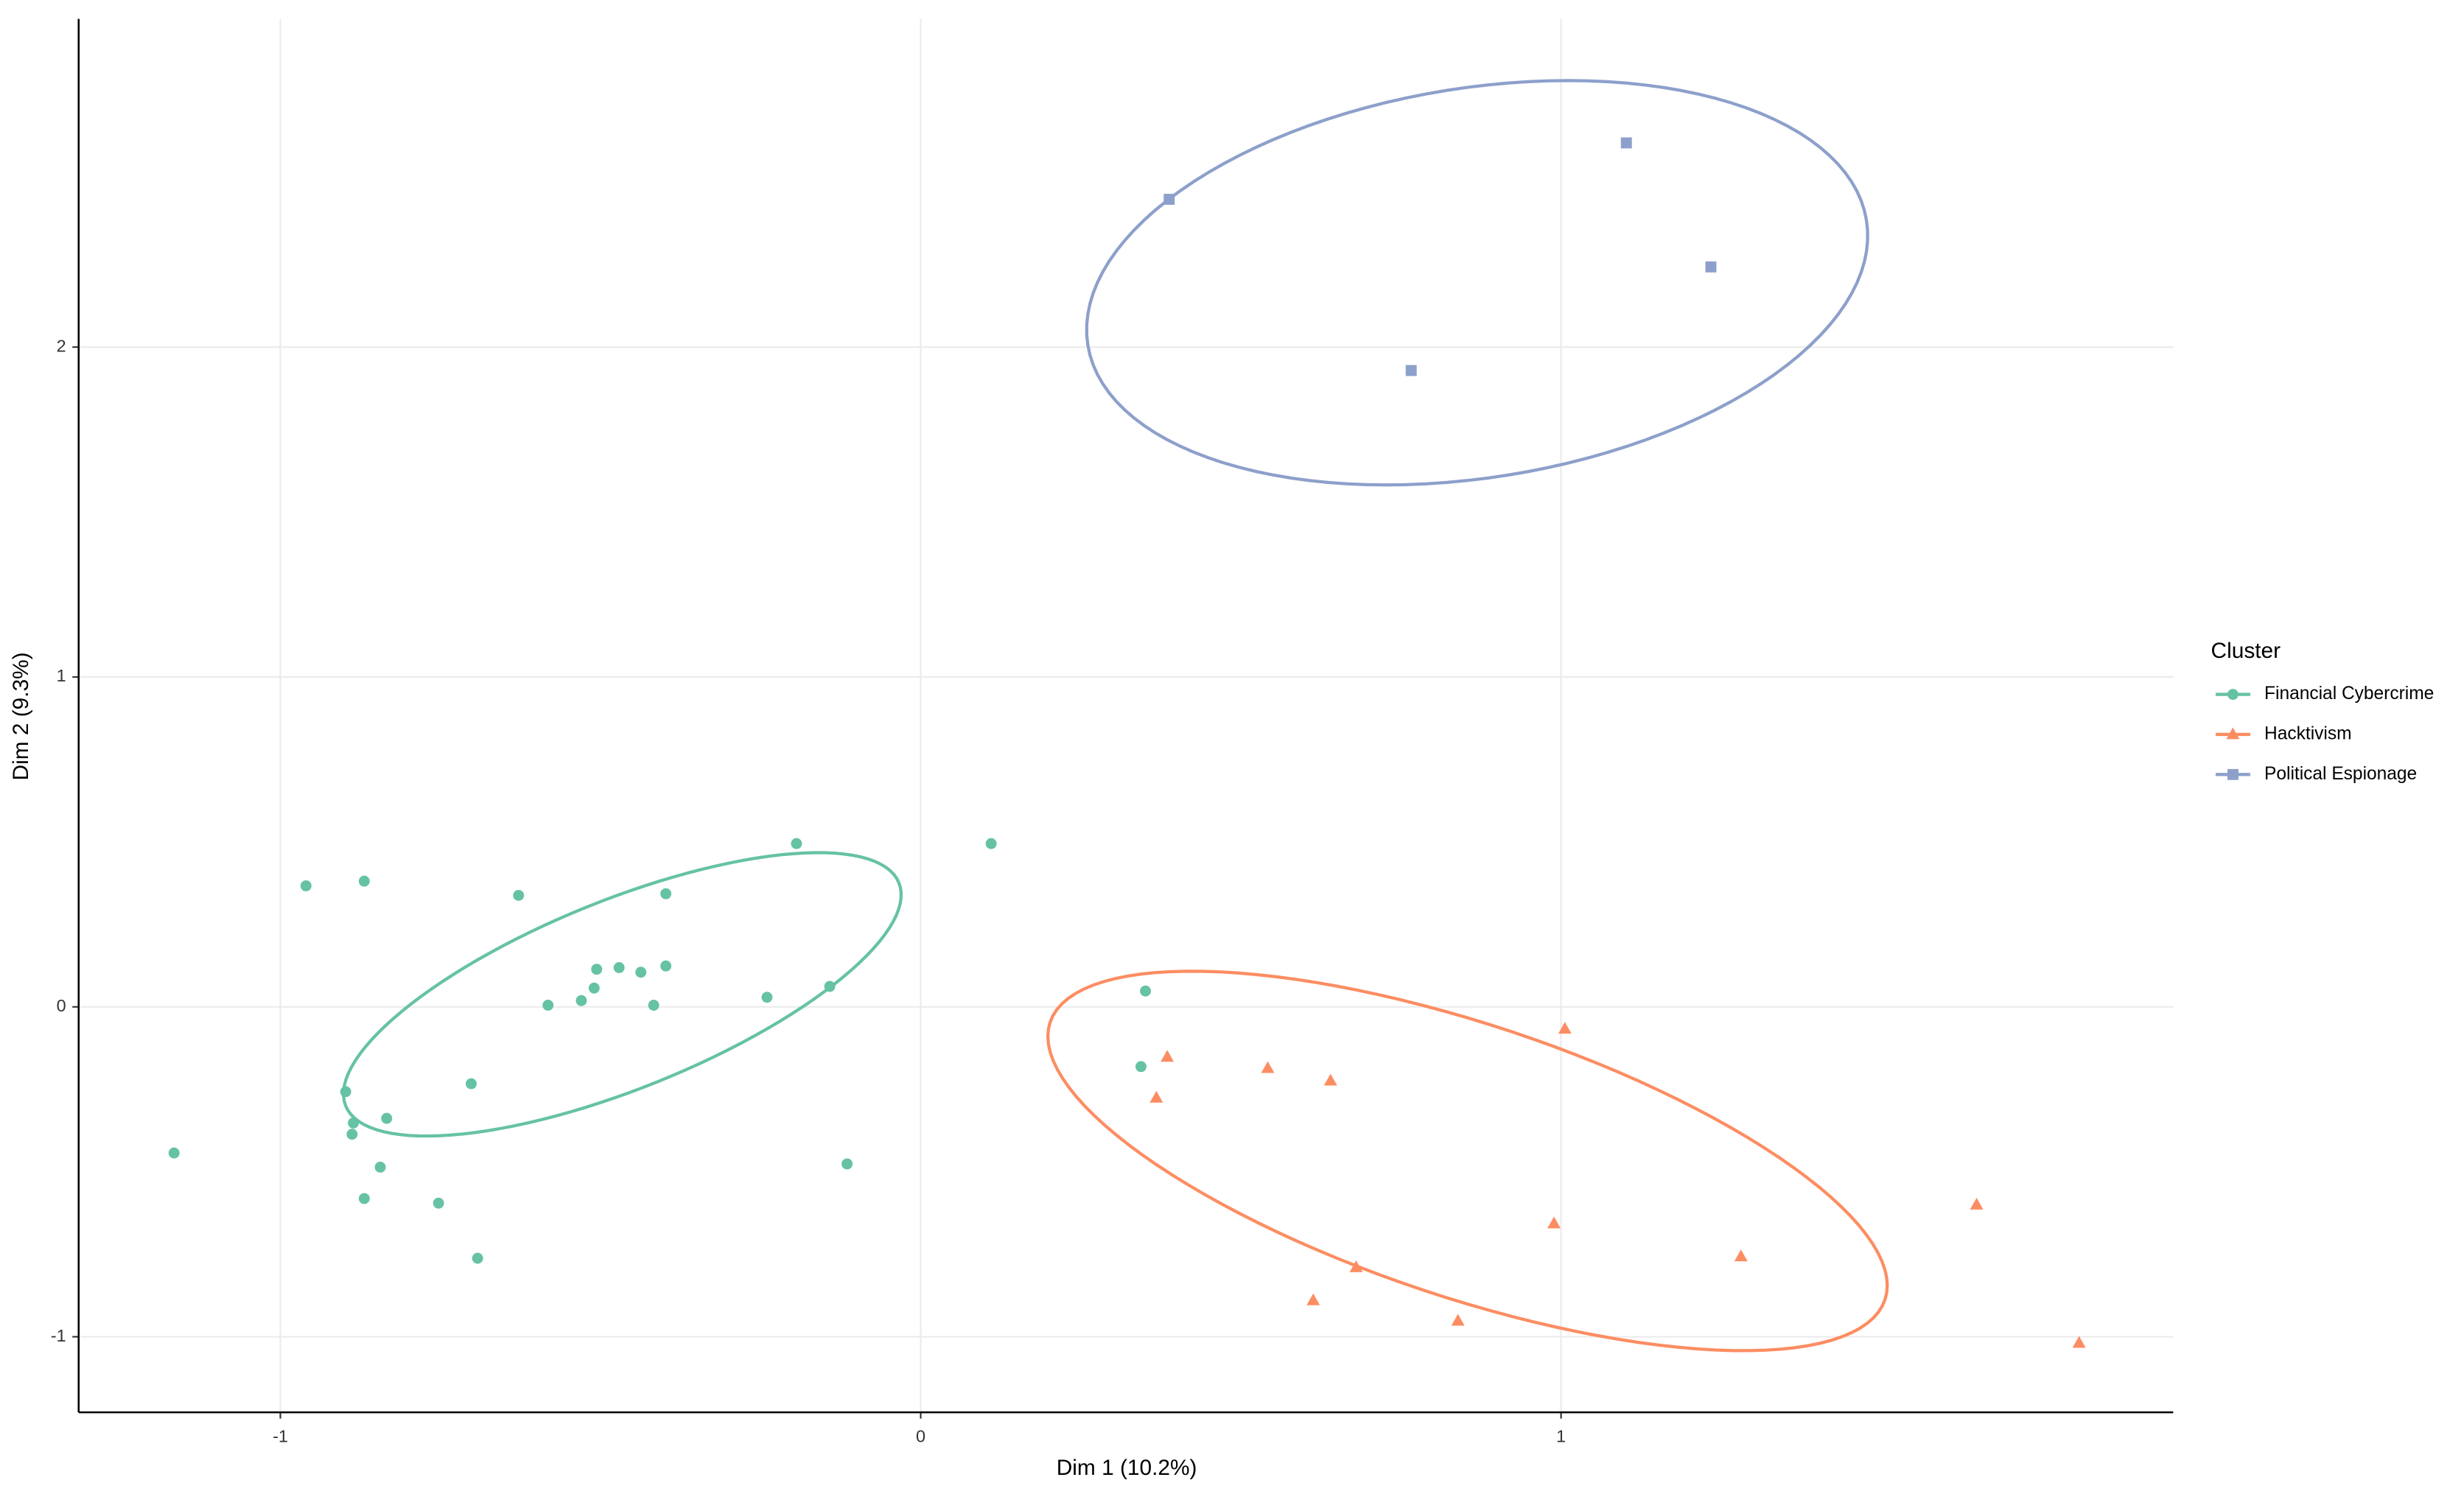 The image size is (2464, 1494). What do you see at coordinates (61, 675) in the screenshot?
I see `y-tick-label: 1` at bounding box center [61, 675].